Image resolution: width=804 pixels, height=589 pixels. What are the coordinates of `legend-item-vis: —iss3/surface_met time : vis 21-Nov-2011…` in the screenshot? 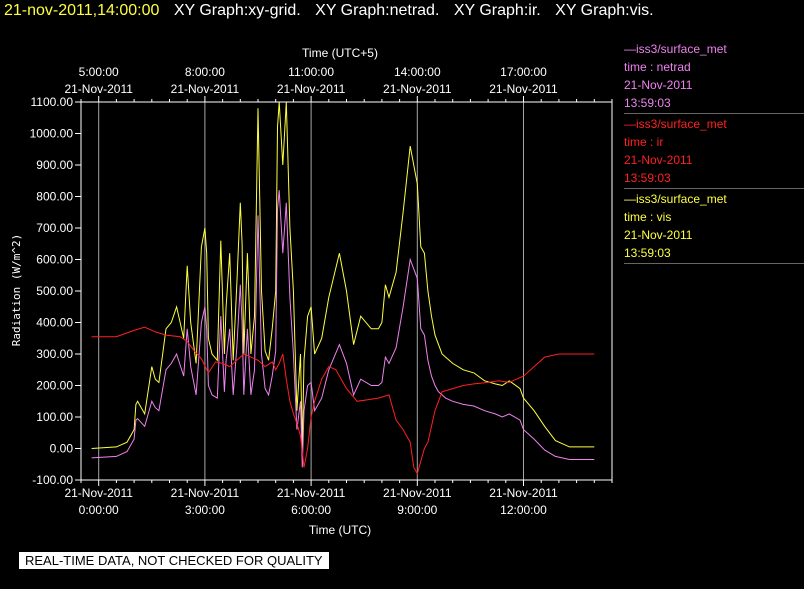 It's located at (714, 227).